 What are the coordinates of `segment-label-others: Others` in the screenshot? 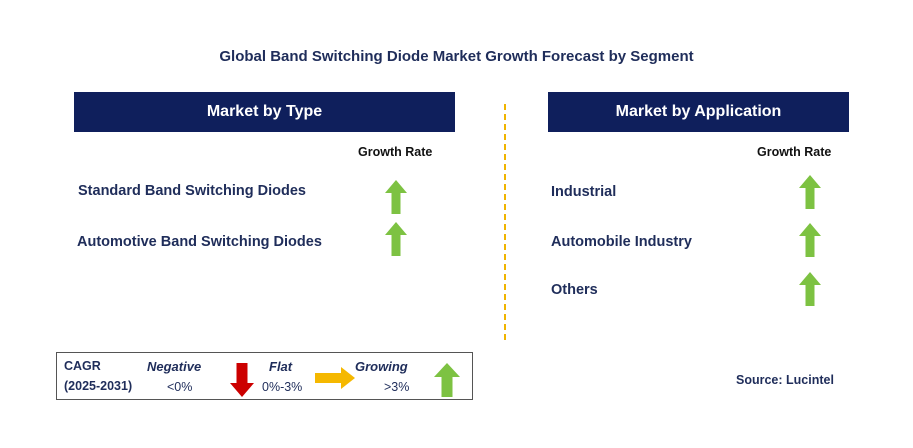 It's located at (574, 290).